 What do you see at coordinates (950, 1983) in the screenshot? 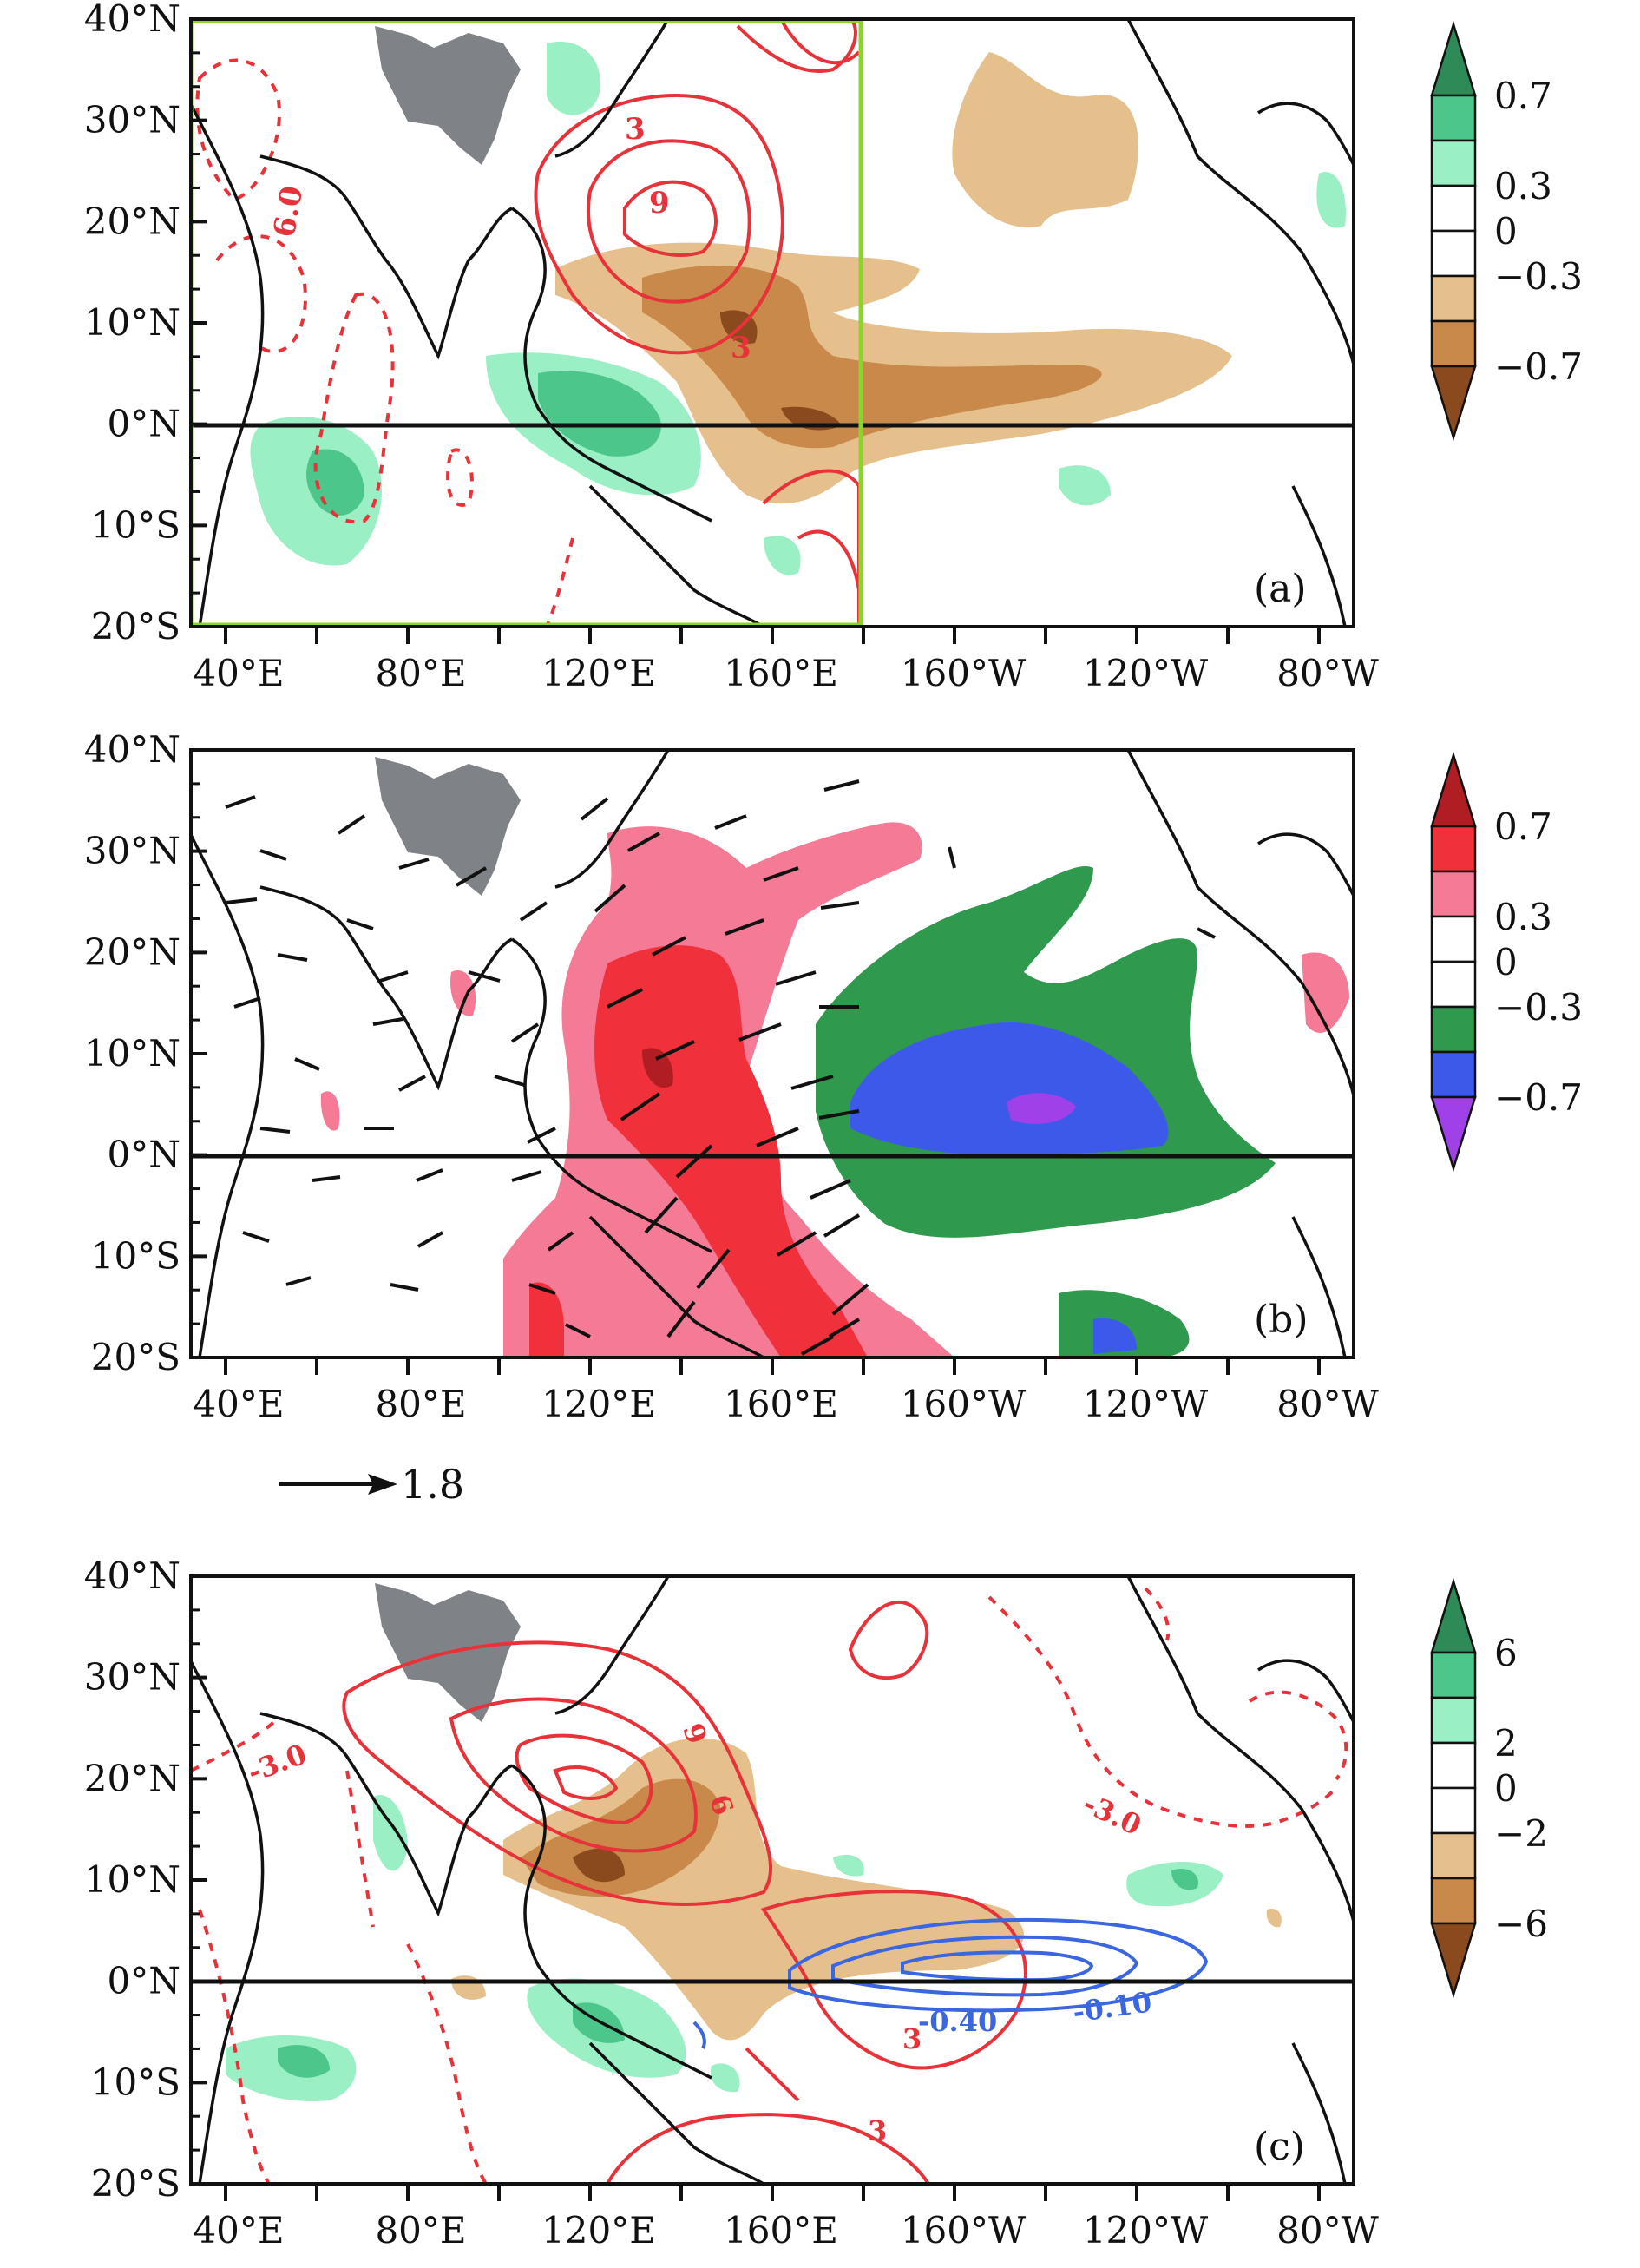
I see `panel-c-contours-blue` at bounding box center [950, 1983].